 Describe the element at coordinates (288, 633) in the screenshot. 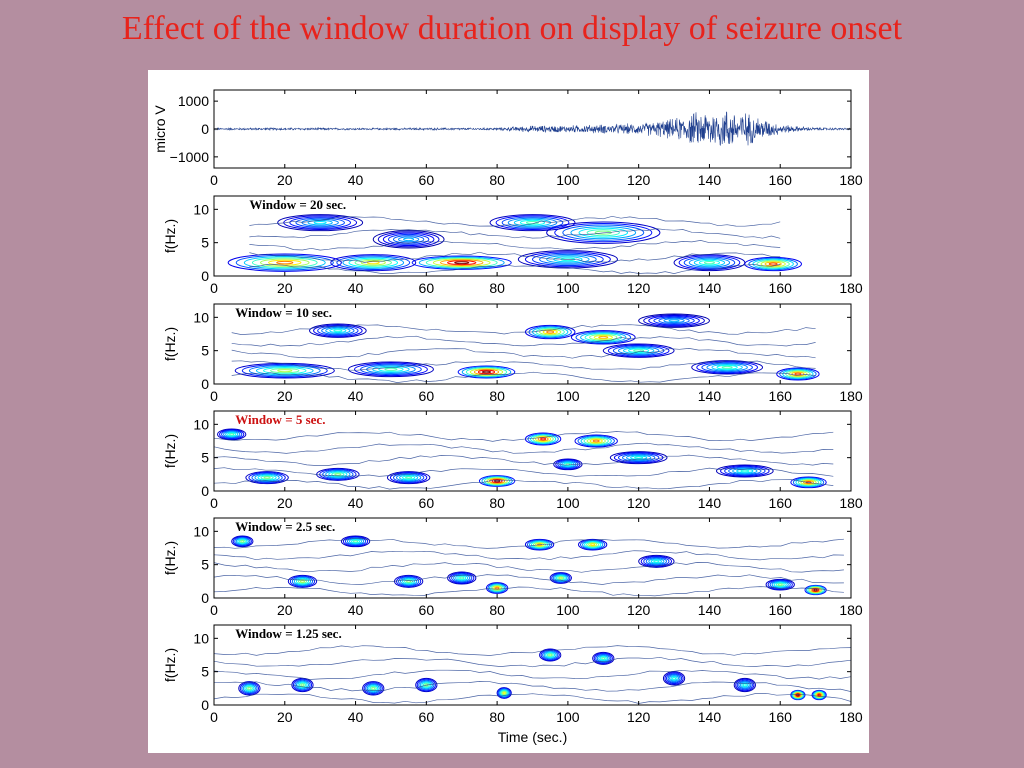

I see `window-label: Window = 1.25 sec.` at that location.